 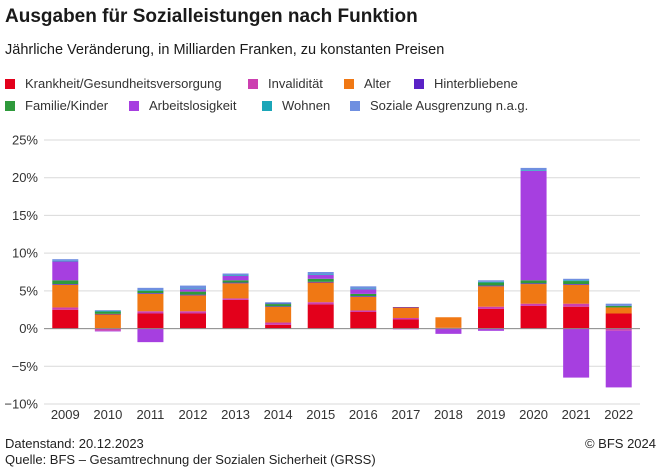 What do you see at coordinates (476, 83) in the screenshot?
I see `legend-label-hinterbliebene: Hinterbliebene` at bounding box center [476, 83].